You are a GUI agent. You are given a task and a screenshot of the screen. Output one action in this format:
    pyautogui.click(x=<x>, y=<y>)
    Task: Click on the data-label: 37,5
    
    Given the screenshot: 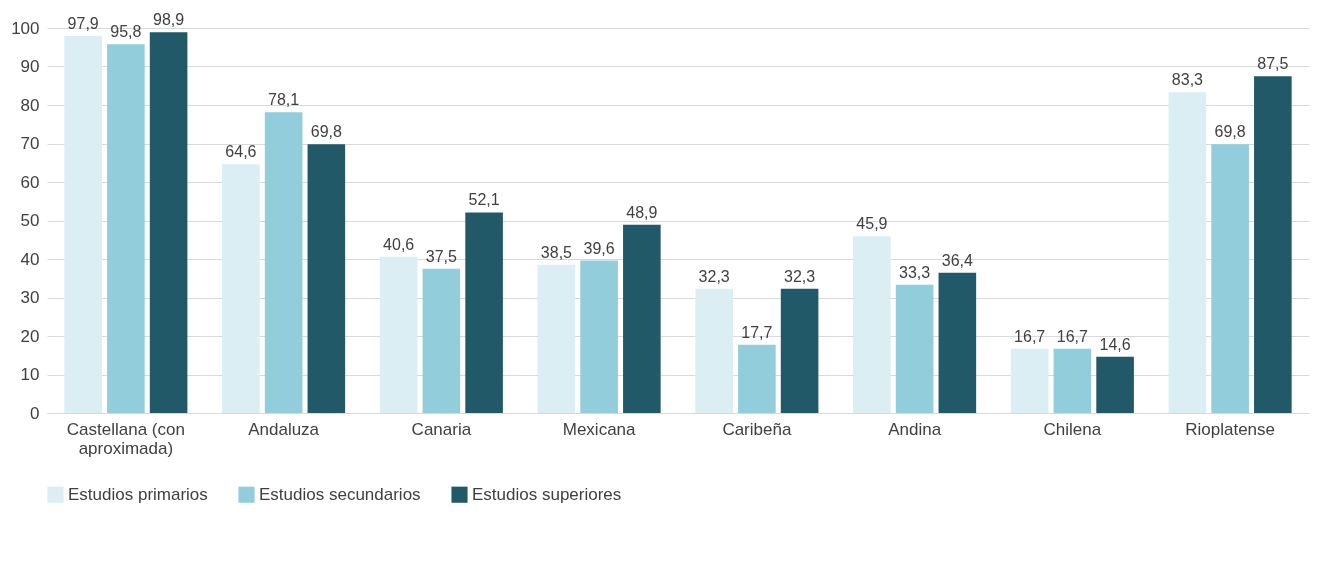 What is the action you would take?
    pyautogui.click(x=441, y=256)
    